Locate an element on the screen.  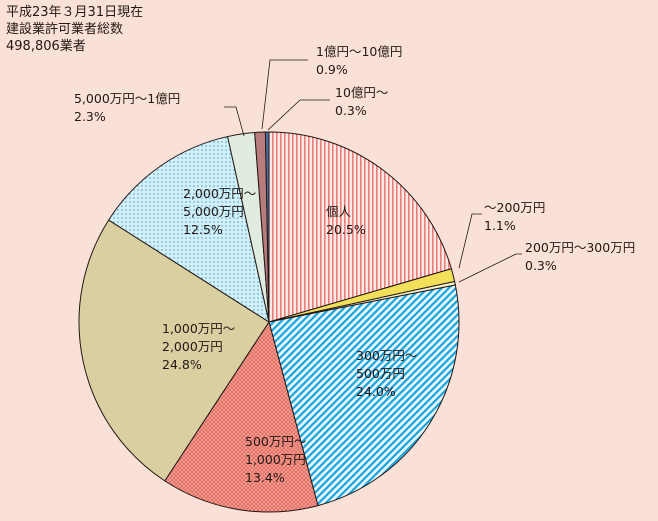
slice-label-0: 個人 20.5% is located at coordinates (346, 220).